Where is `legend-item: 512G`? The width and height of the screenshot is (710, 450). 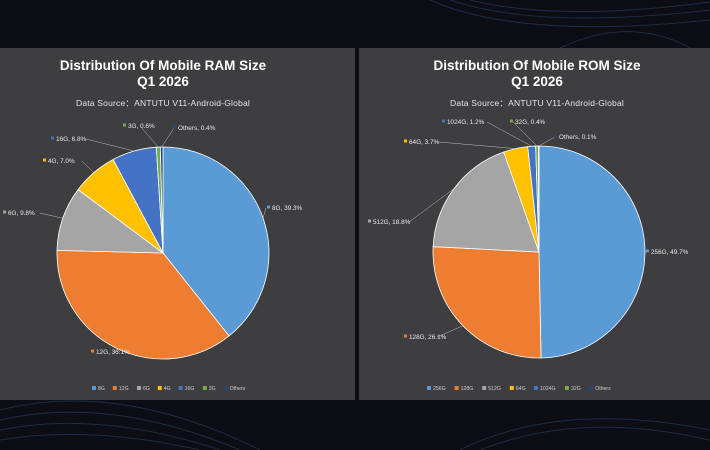
legend-item: 512G is located at coordinates (494, 389).